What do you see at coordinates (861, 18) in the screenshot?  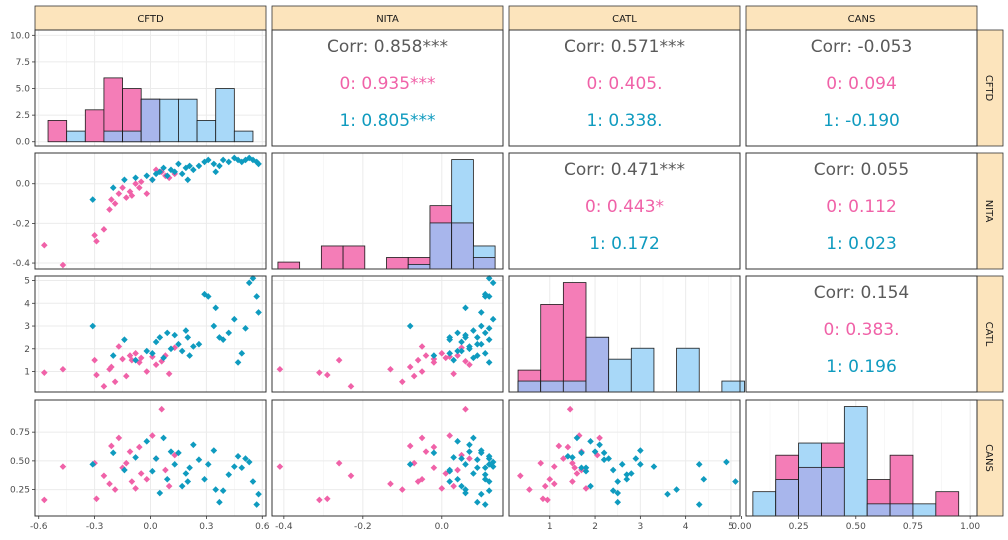 I see `strip-col-cans-bg` at bounding box center [861, 18].